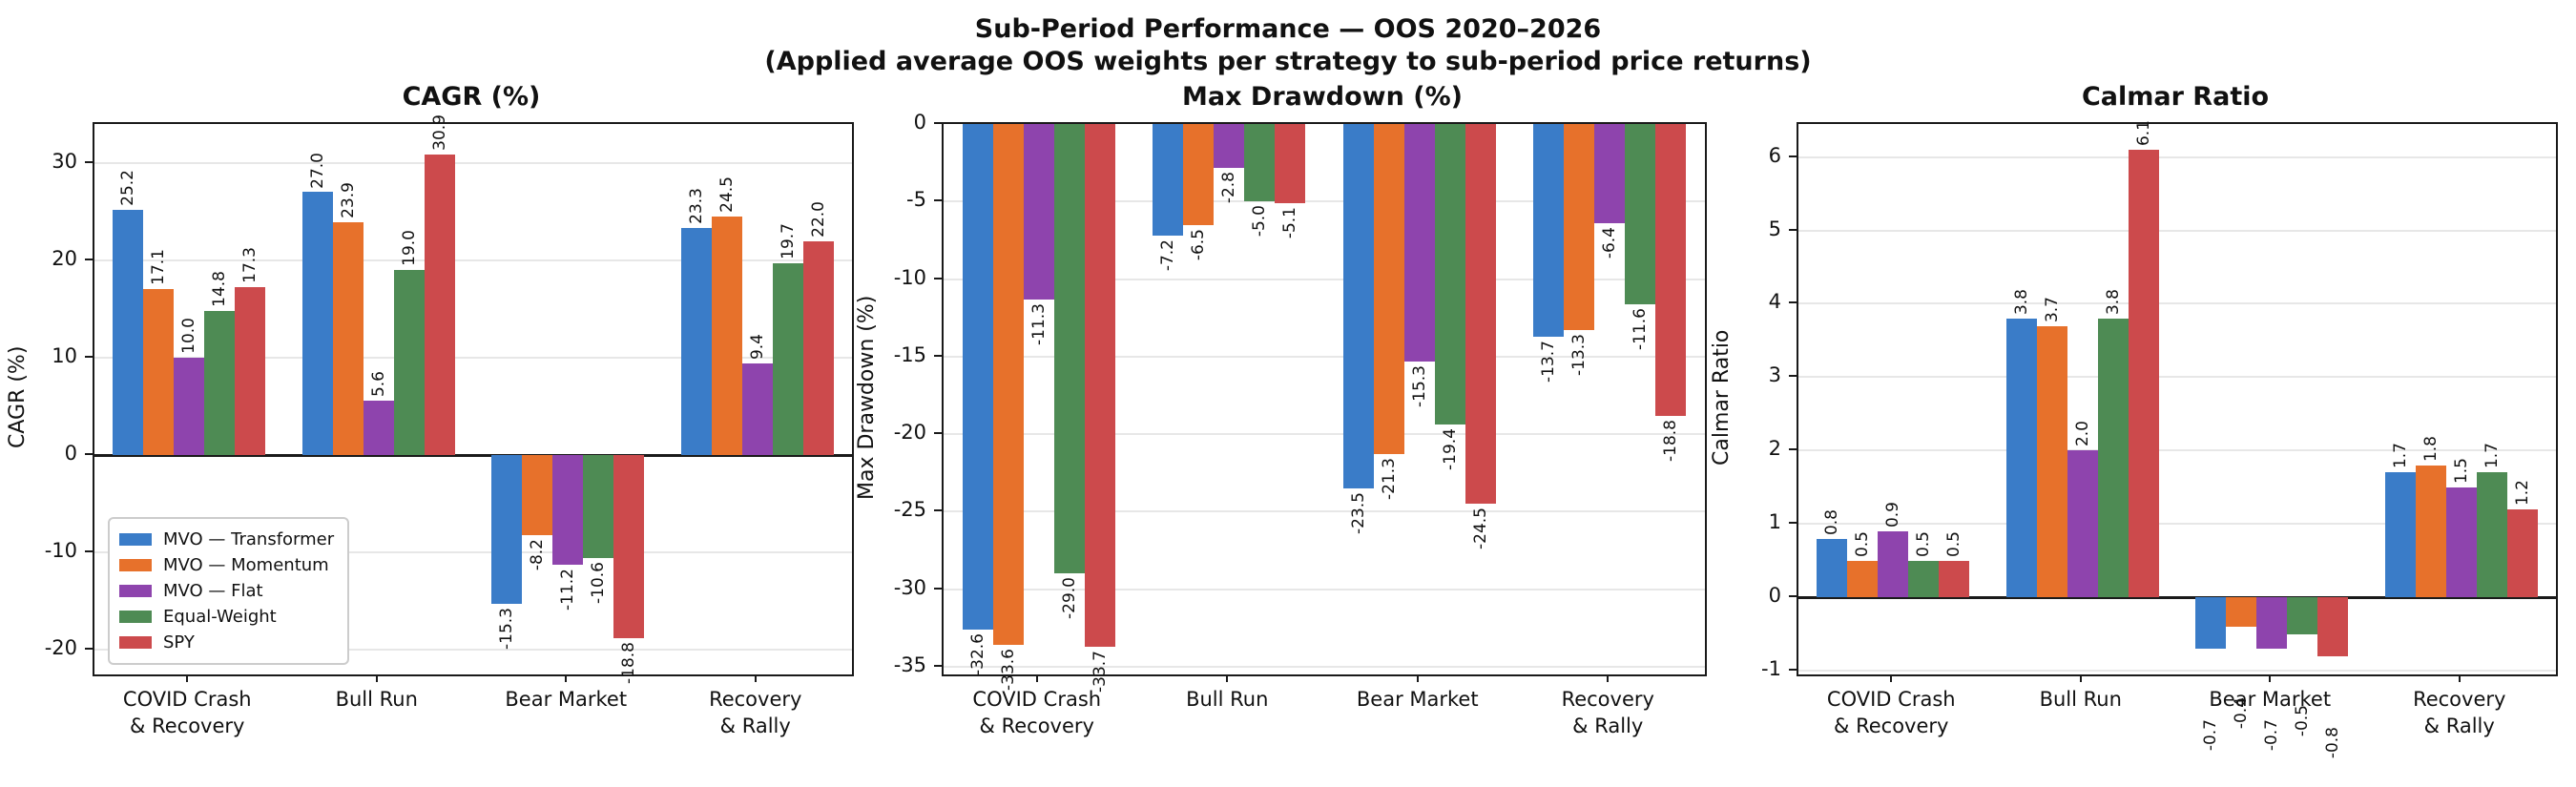 The width and height of the screenshot is (2576, 787). What do you see at coordinates (1774, 302) in the screenshot?
I see `y-tick-label: 4` at bounding box center [1774, 302].